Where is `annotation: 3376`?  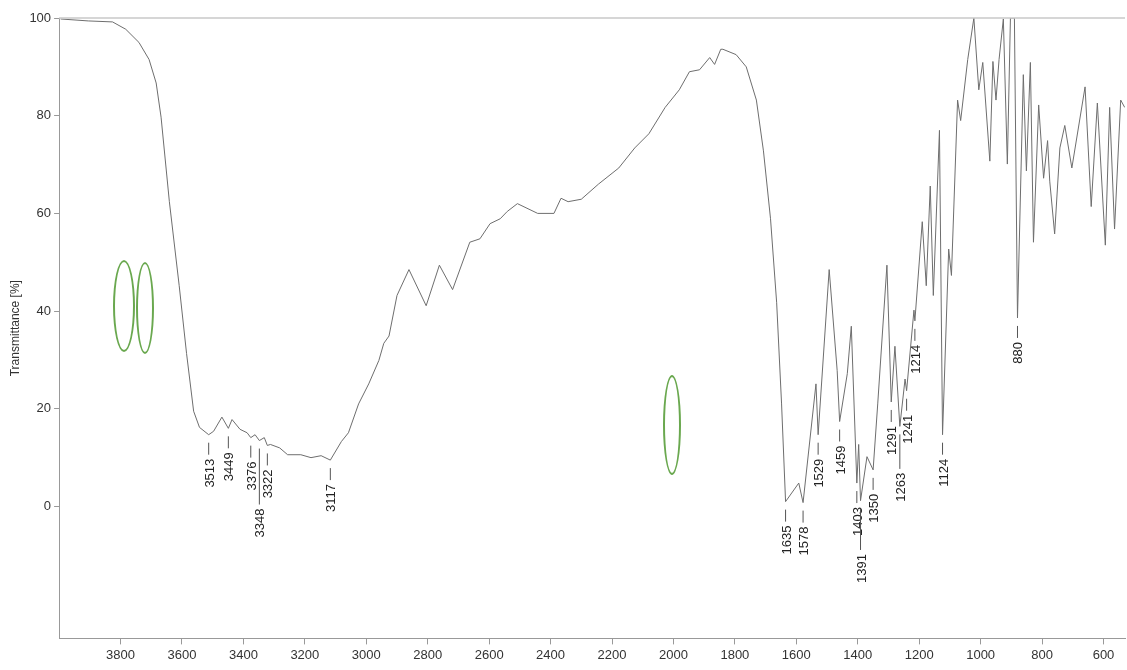
annotation: 3376 is located at coordinates (251, 476).